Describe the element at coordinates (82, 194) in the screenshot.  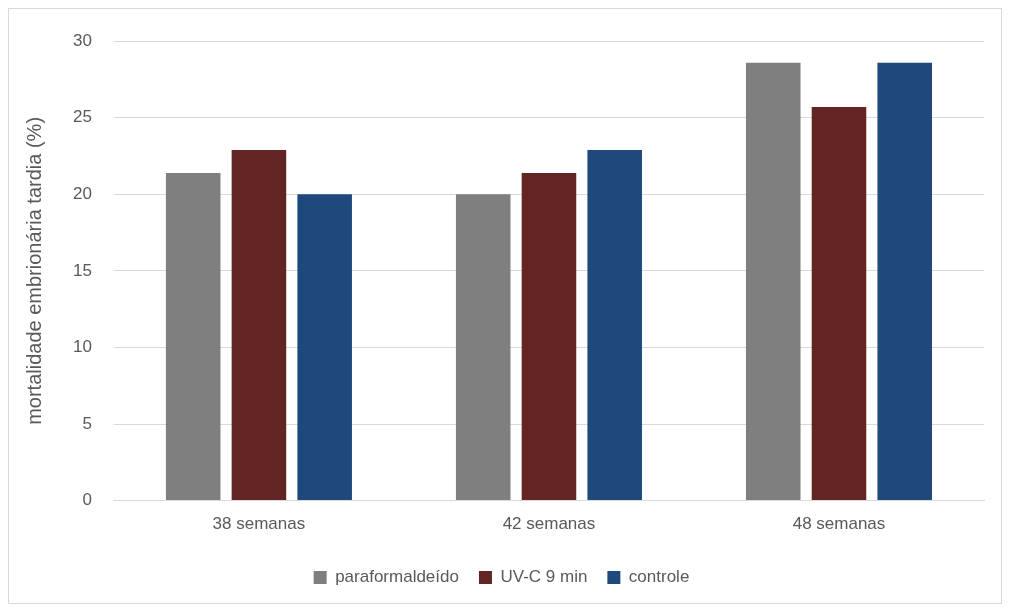
I see `y-tick-label: 20` at that location.